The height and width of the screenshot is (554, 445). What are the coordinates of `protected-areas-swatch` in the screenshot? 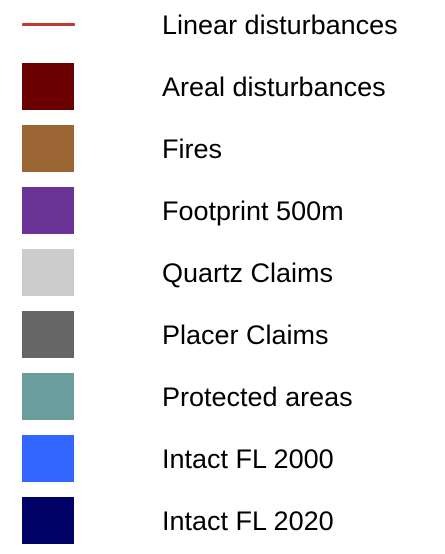 It's located at (48, 396).